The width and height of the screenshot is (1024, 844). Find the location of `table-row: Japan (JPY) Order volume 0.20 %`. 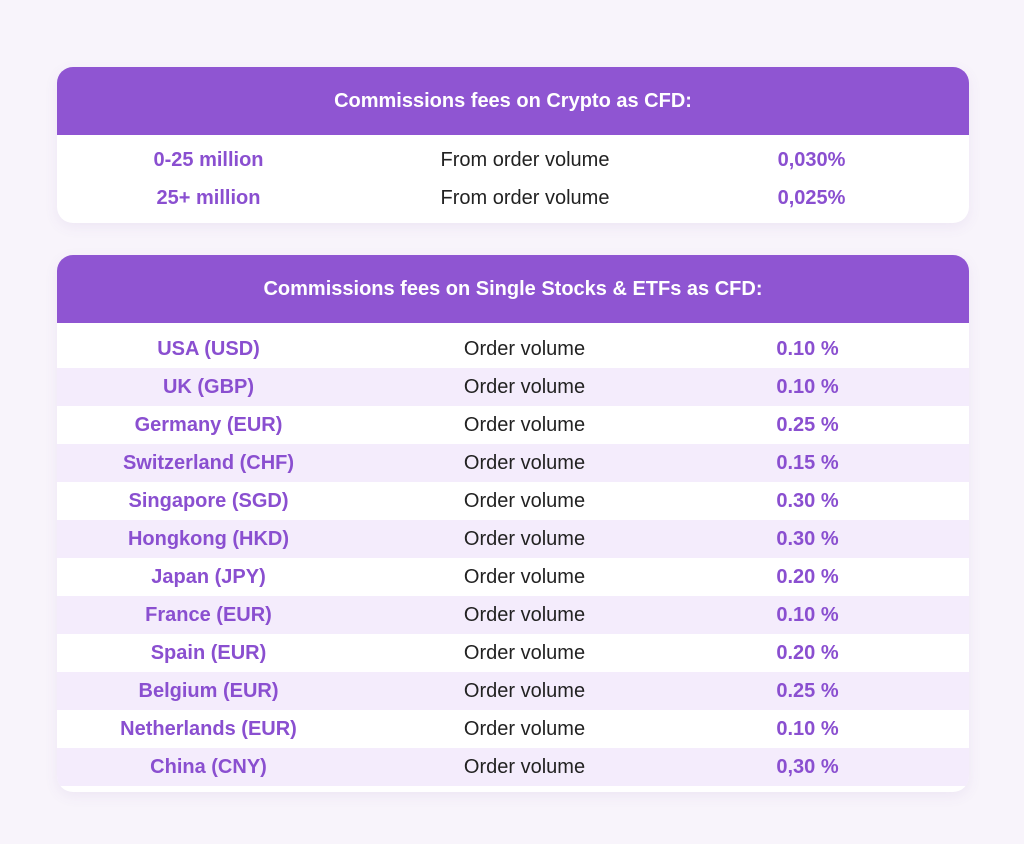

table-row: Japan (JPY) Order volume 0.20 % is located at coordinates (513, 577).